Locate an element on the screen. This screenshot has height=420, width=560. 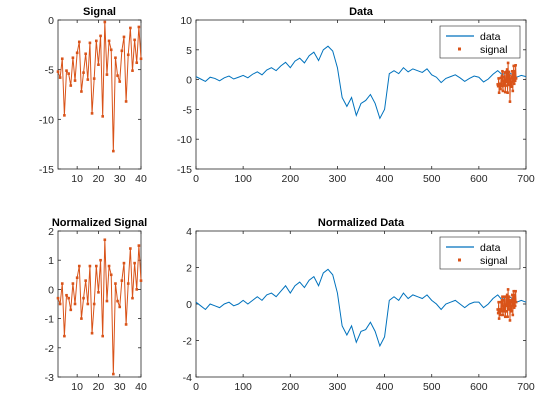
plot-area is located at coordinates (99, 304).